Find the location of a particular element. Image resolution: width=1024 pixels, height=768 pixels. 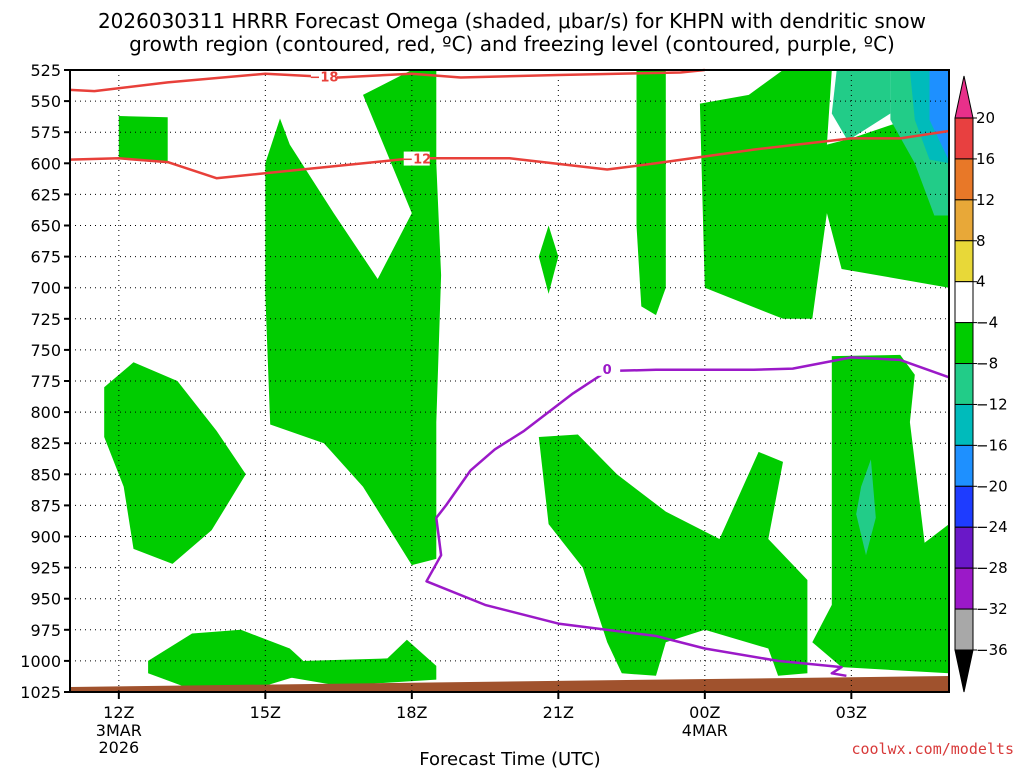

y-tick-label-775: 775 is located at coordinates (45, 381).